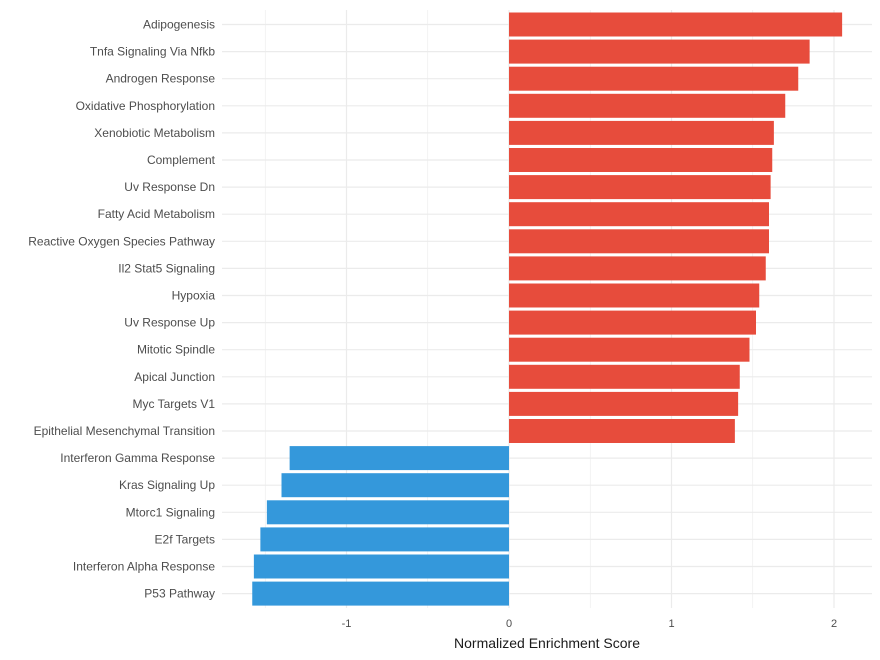 This screenshot has height=660, width=880. Describe the element at coordinates (170, 512) in the screenshot. I see `category-label: Mtorc1 Signaling` at that location.